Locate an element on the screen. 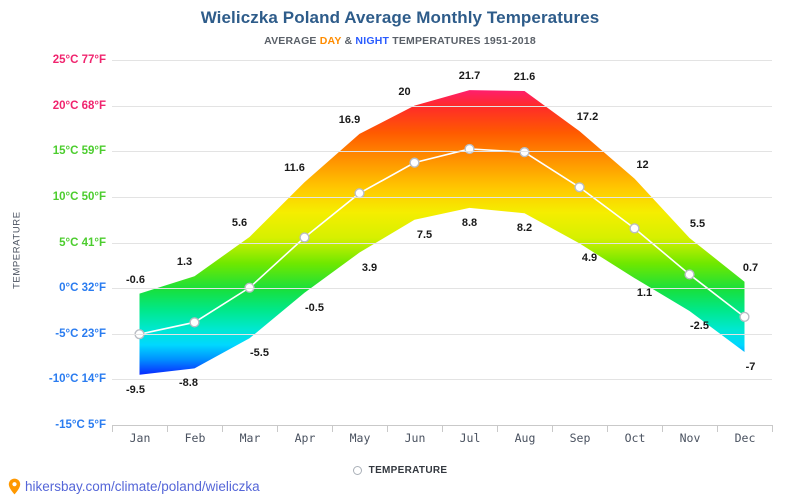 This screenshot has height=500, width=800. day-label-sep: 17.2 is located at coordinates (587, 117).